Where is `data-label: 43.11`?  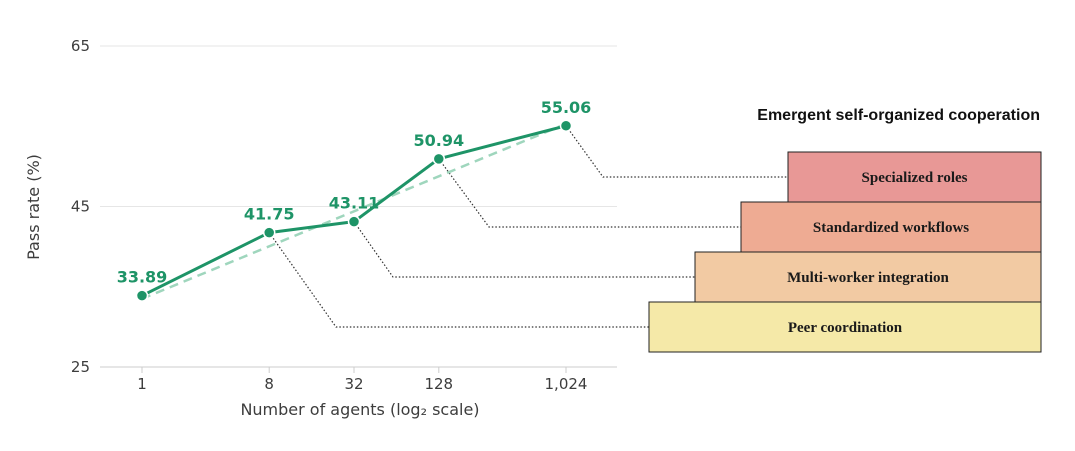
data-label: 43.11 is located at coordinates (354, 203).